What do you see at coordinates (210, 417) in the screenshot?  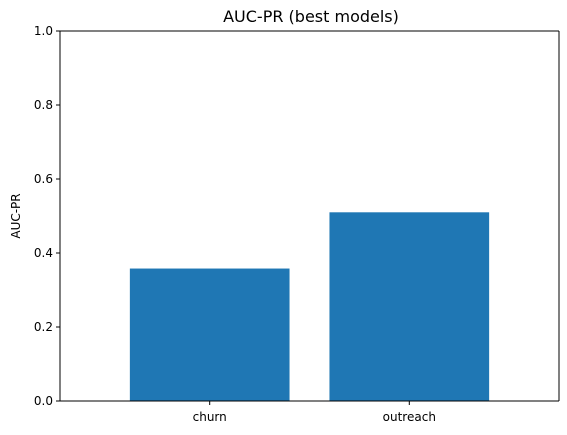 I see `x-tick-label: churn` at bounding box center [210, 417].